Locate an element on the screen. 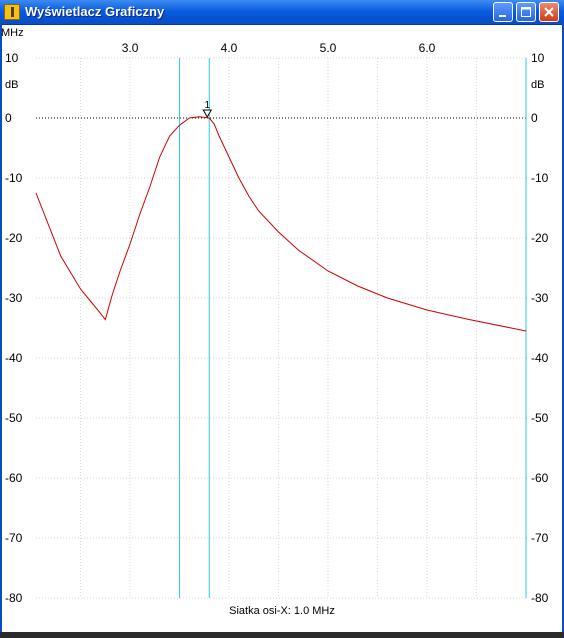  y-tick-label-right: -20 is located at coordinates (540, 238).